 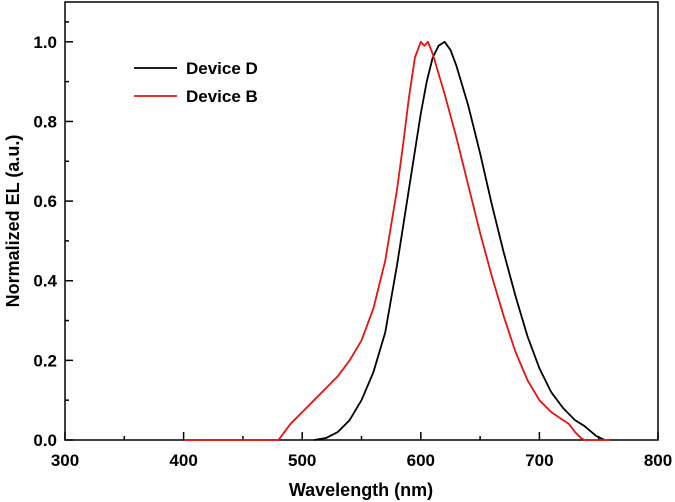 I want to click on x-tick-label: 800, so click(x=658, y=460).